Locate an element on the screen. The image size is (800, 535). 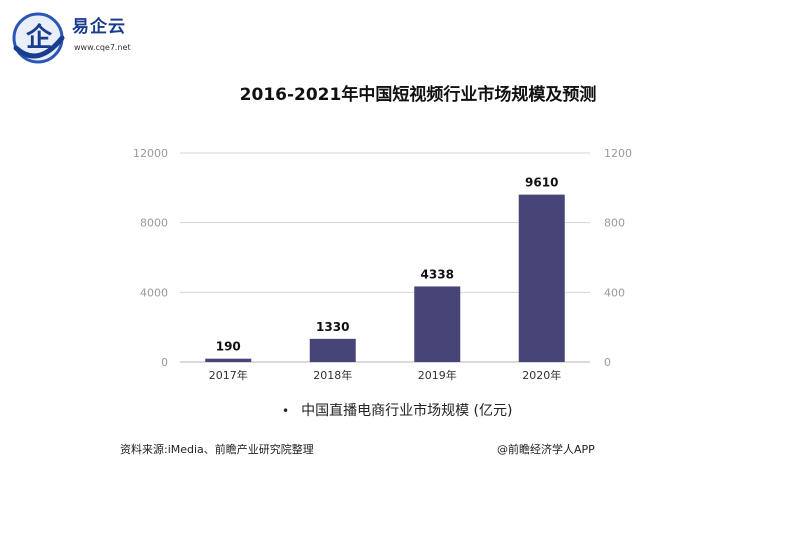
y-right-tick-label: 1200 is located at coordinates (618, 153).